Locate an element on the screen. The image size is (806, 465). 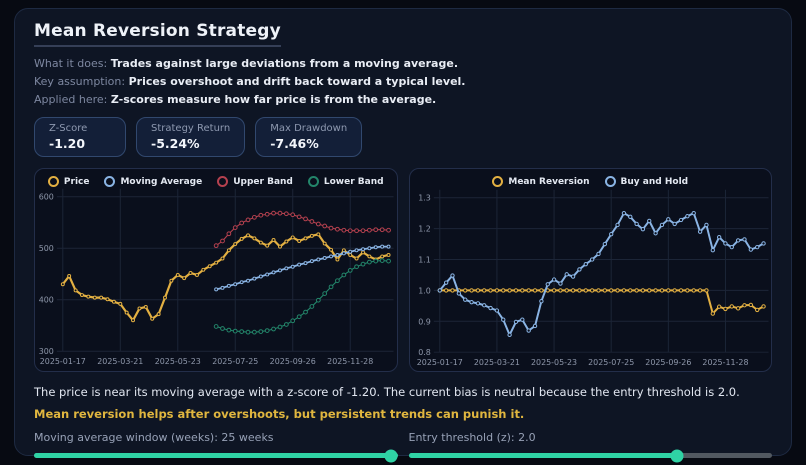
stat-label: Strategy Return is located at coordinates (191, 128).